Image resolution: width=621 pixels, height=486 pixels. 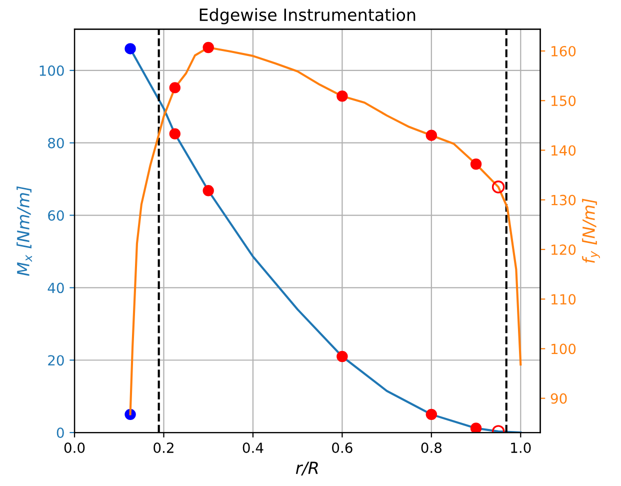 What do you see at coordinates (564, 150) in the screenshot?
I see `y2-tick-label: 140` at bounding box center [564, 150].